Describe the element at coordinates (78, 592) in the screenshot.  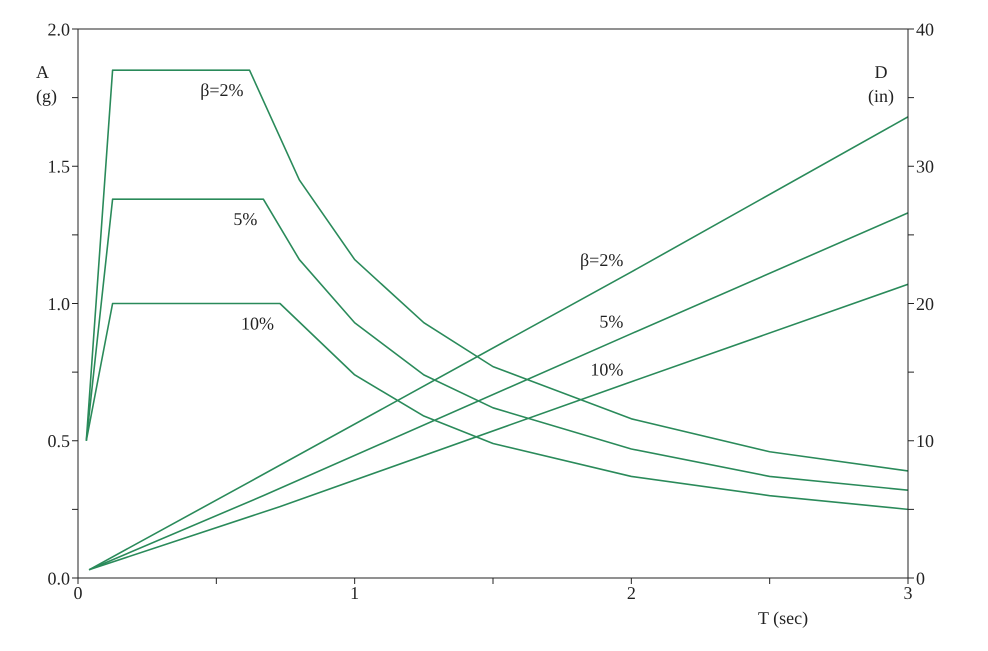
I see `x-tick-label: 0` at that location.